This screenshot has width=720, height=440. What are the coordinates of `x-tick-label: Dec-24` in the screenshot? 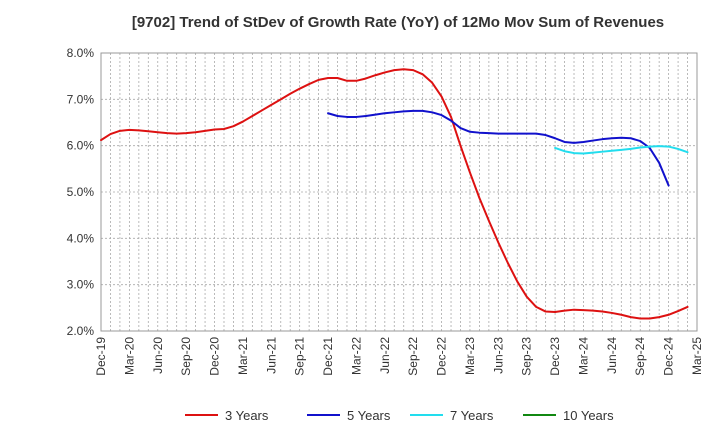 It's located at (669, 356).